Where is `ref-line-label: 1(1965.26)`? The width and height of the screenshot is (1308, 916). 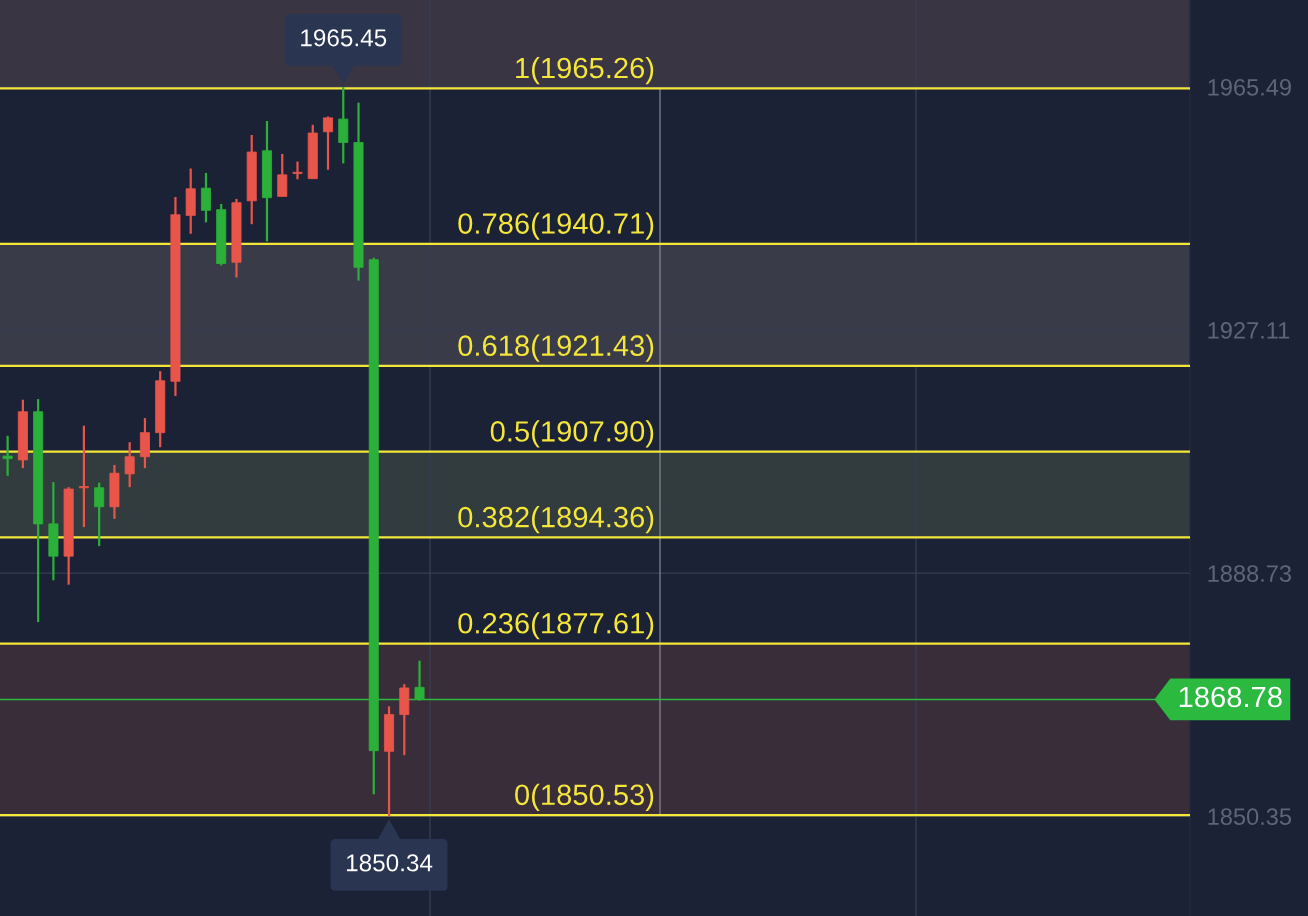 ref-line-label: 1(1965.26) is located at coordinates (585, 70).